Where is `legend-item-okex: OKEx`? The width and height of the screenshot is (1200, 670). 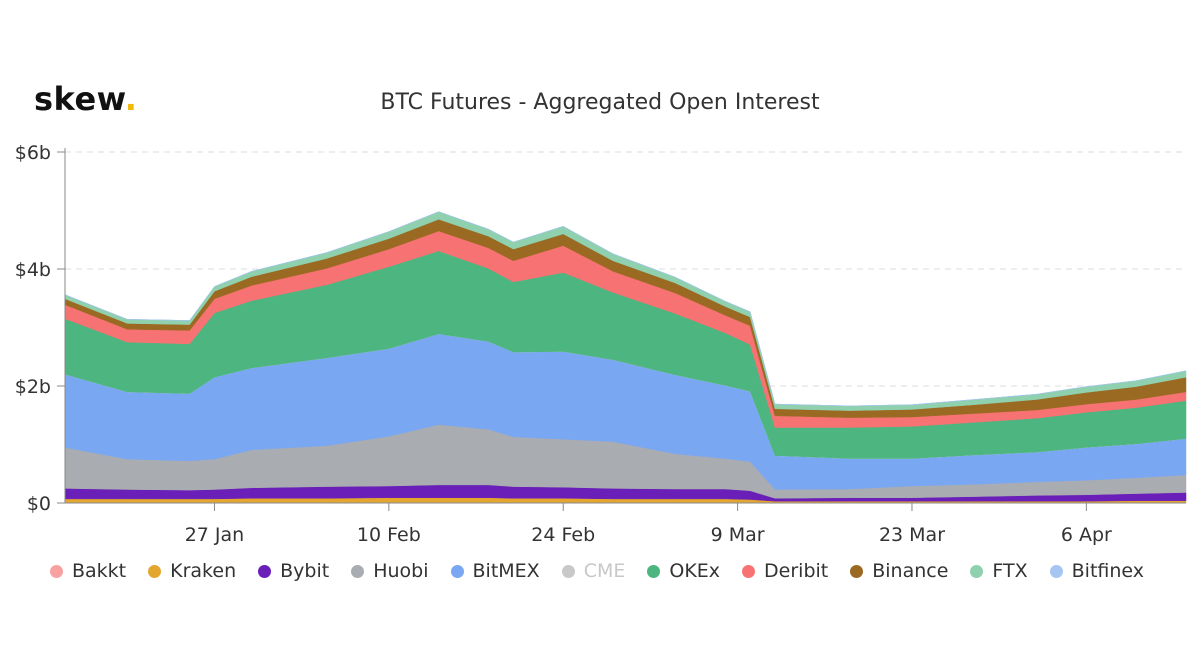 legend-item-okex: OKEx is located at coordinates (683, 571).